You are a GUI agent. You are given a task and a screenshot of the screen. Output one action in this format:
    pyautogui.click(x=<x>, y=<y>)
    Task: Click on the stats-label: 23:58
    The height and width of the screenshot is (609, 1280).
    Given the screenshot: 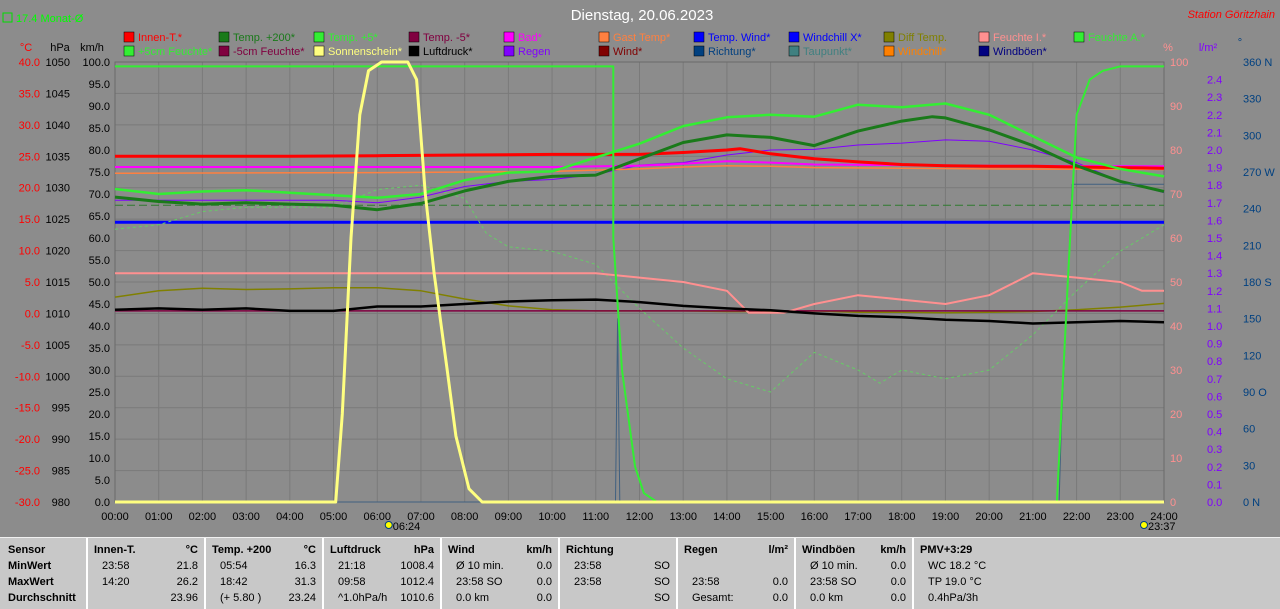 What is the action you would take?
    pyautogui.click(x=116, y=566)
    